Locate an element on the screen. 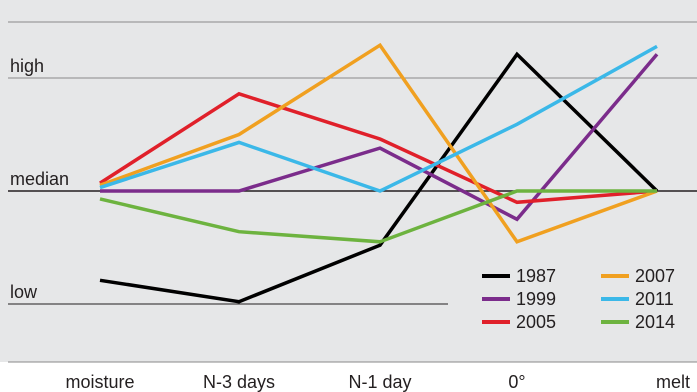 The image size is (697, 392). x-axis-ticks: moisture N-3 days N-1 day 0° melt is located at coordinates (377, 382).